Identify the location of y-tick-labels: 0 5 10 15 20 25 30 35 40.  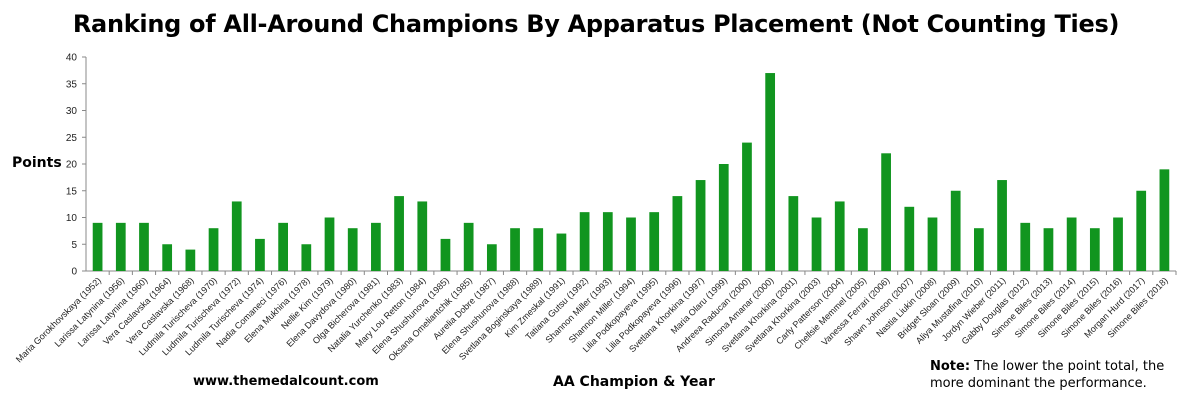
(72, 165).